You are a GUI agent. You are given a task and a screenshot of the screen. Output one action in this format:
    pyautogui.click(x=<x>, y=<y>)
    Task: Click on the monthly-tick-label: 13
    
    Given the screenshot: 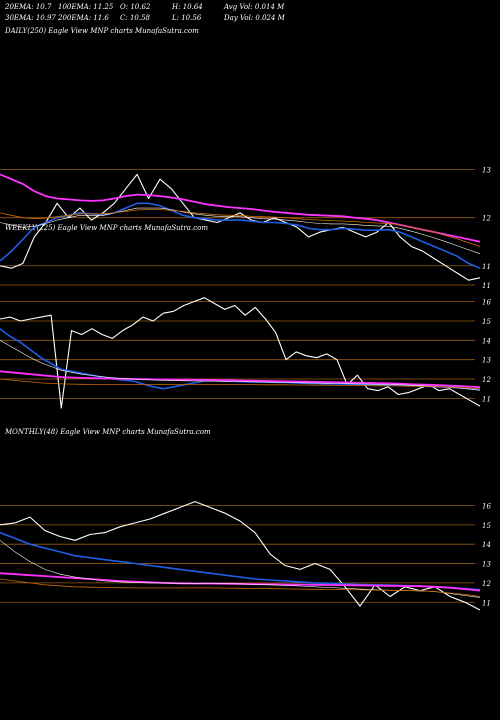 What is the action you would take?
    pyautogui.click(x=486, y=565)
    